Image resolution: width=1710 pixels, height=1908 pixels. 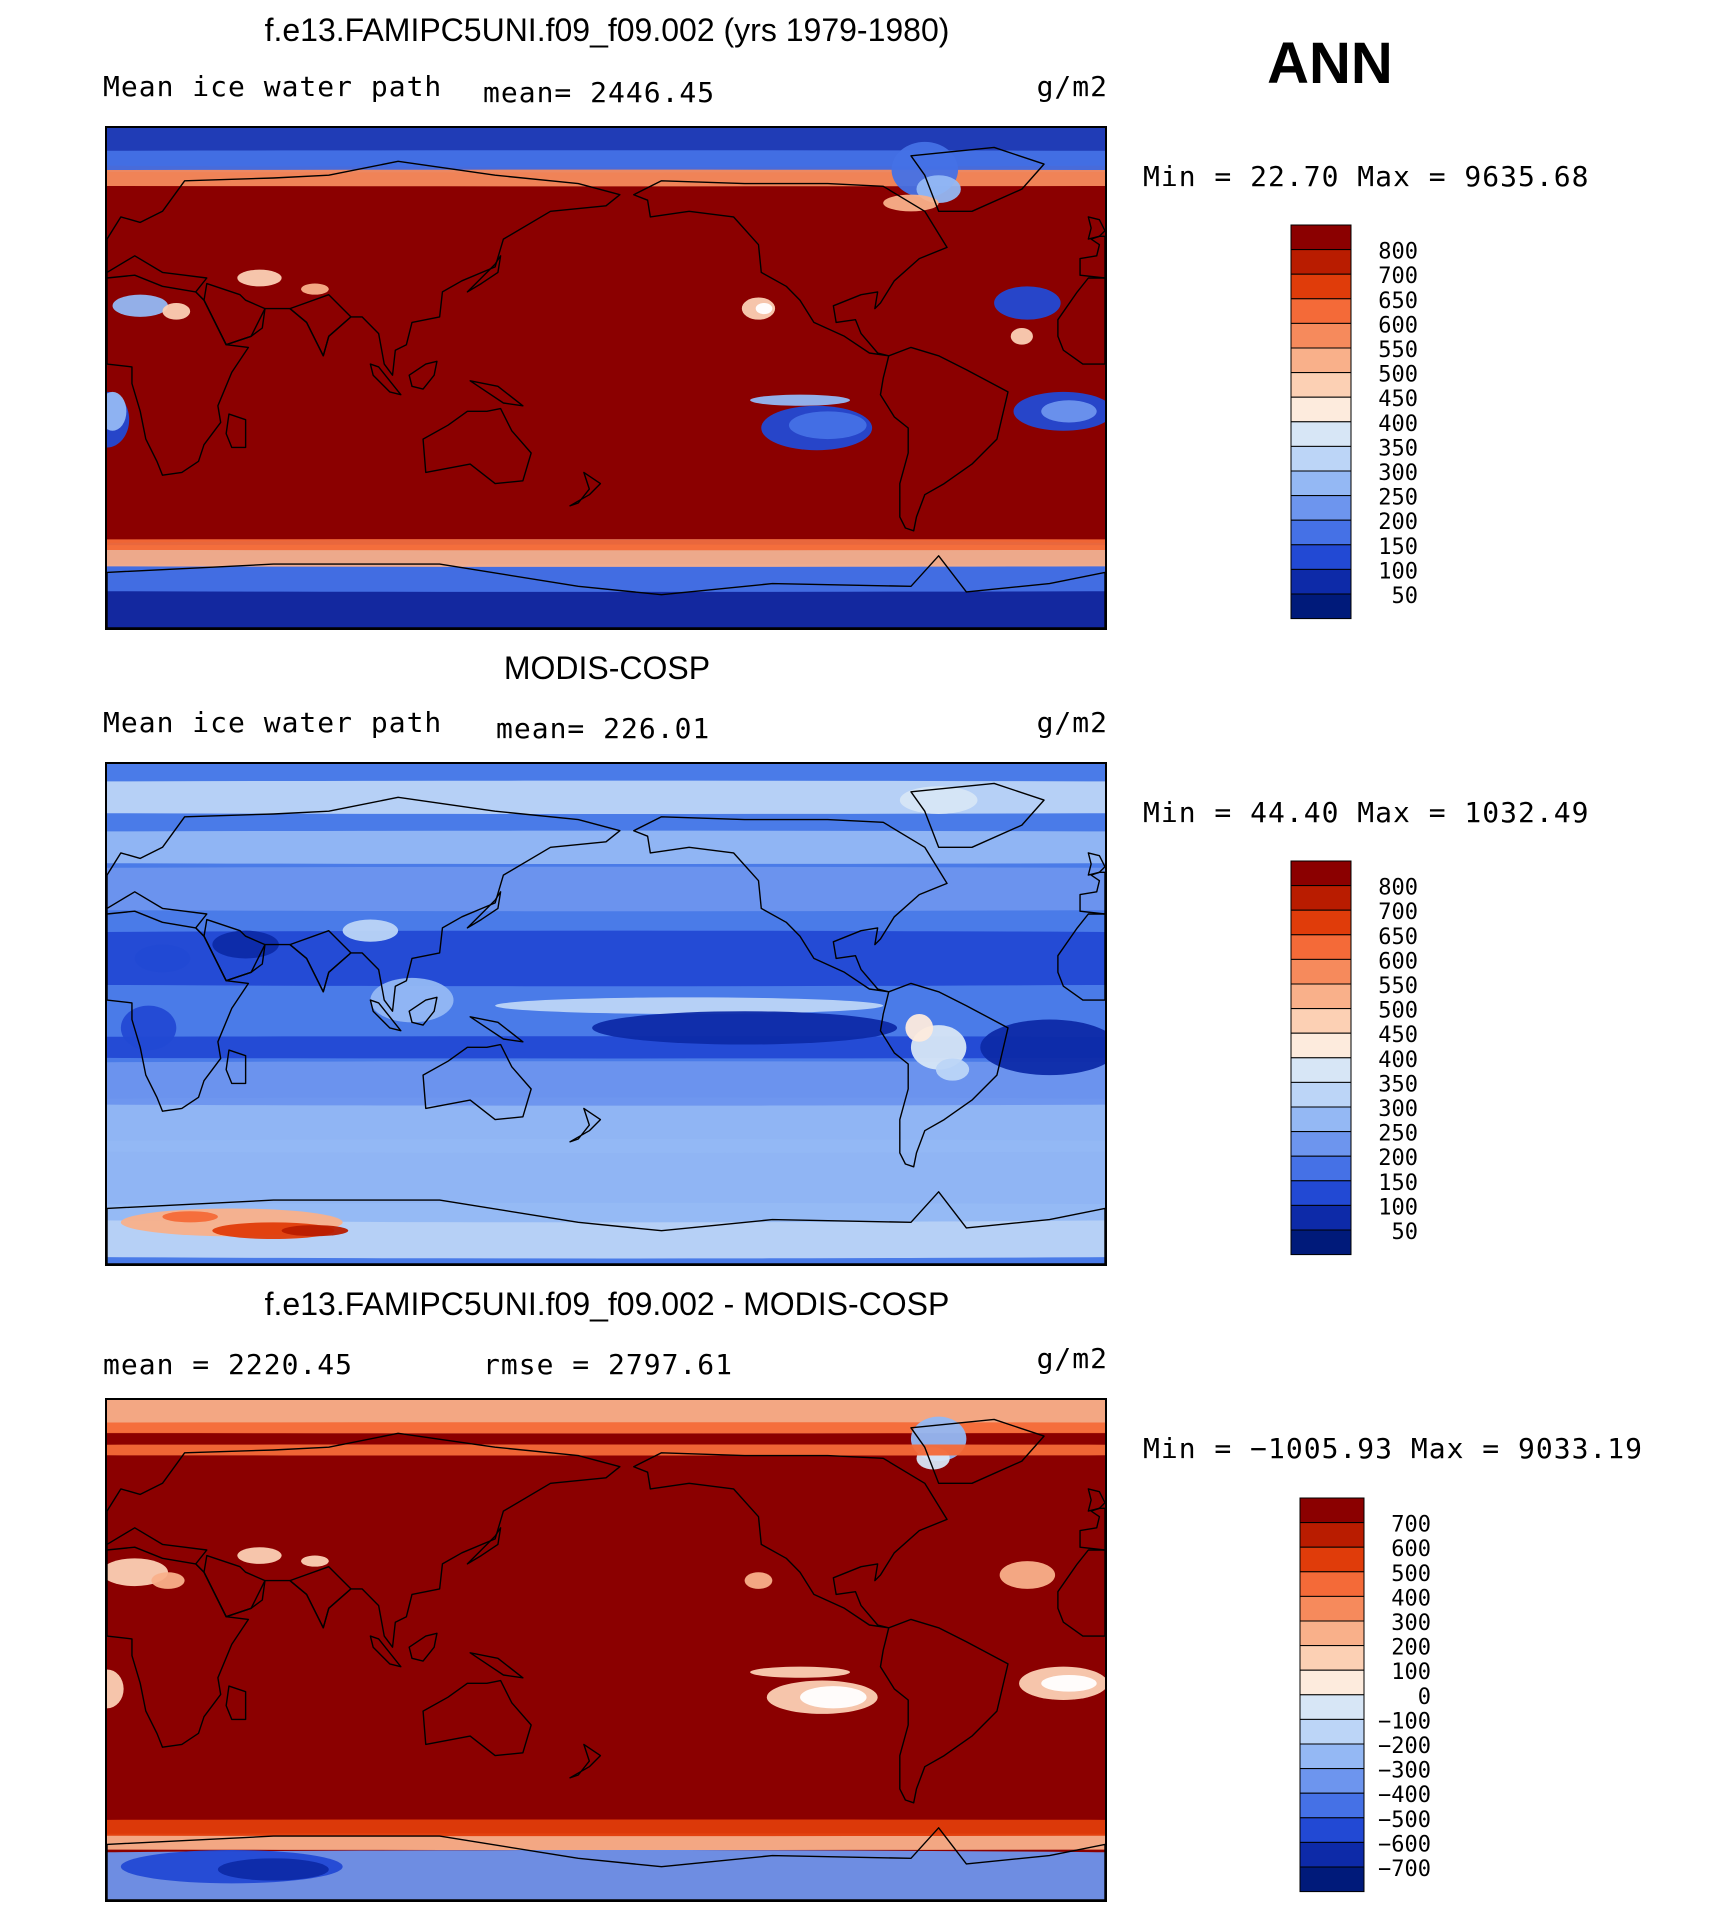 I want to click on coastline-sumatra, so click(x=385, y=1651).